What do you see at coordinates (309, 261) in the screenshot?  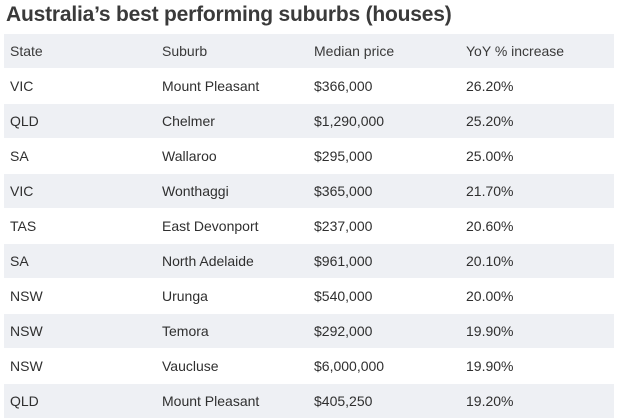 I see `table-row: SA North Adelaide $961,000 20.10%` at bounding box center [309, 261].